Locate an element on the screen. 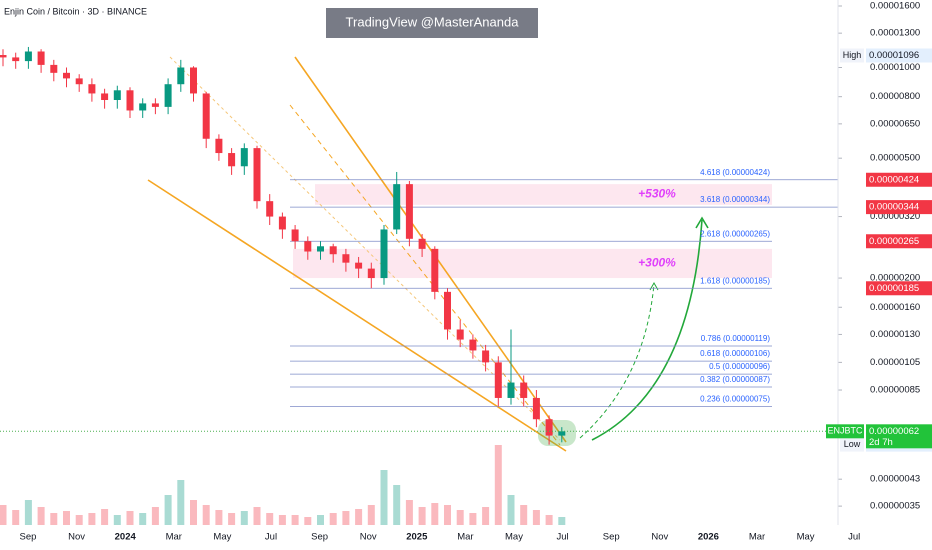  y-tick-label: 0.00000160 is located at coordinates (895, 307).